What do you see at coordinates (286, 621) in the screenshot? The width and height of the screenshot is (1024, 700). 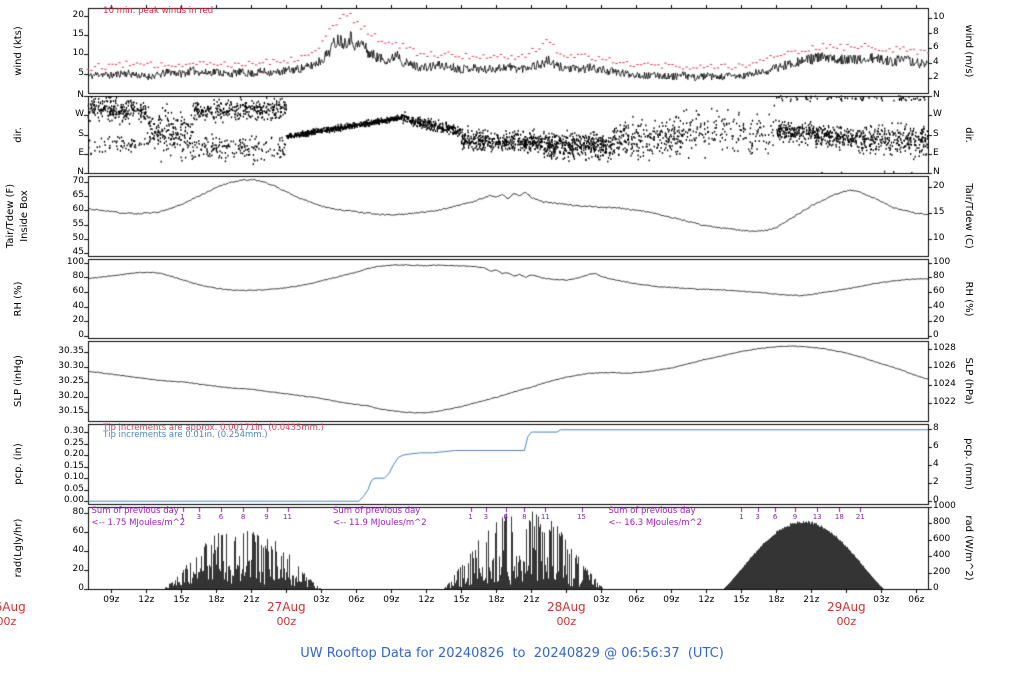 I see `date-label-27Aug-z: 00z` at bounding box center [286, 621].